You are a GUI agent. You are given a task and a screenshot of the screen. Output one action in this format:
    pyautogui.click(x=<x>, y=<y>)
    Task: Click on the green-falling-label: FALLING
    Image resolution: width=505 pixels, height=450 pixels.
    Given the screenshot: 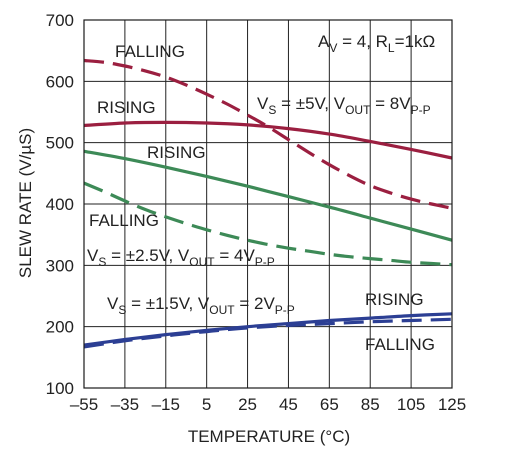 What is the action you would take?
    pyautogui.click(x=124, y=220)
    